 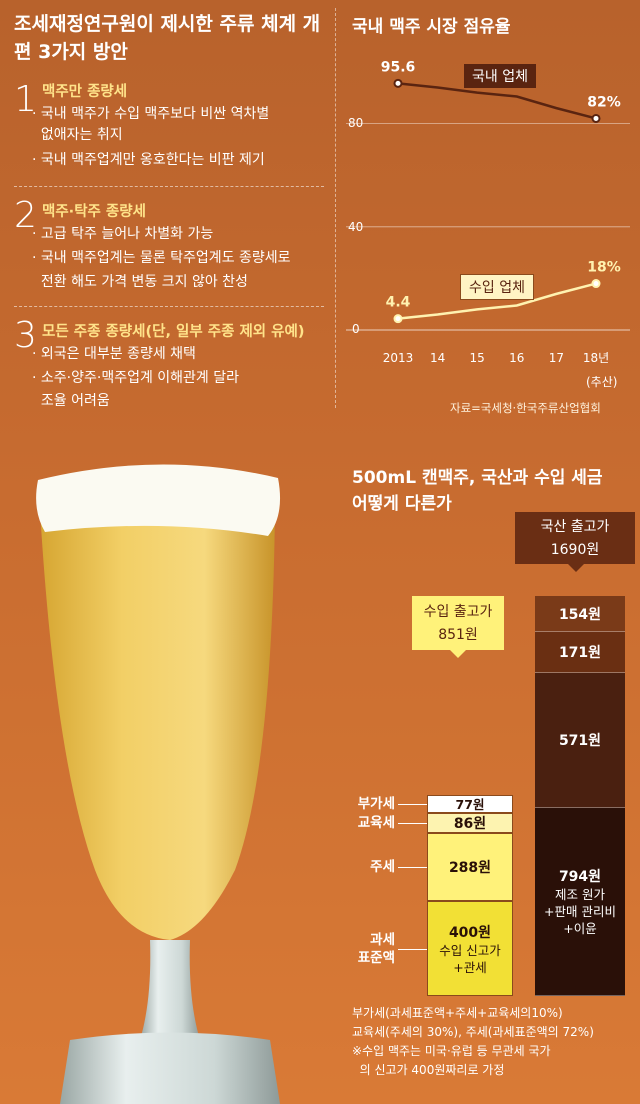 What do you see at coordinates (398, 303) in the screenshot?
I see `data-label: 4.4` at bounding box center [398, 303].